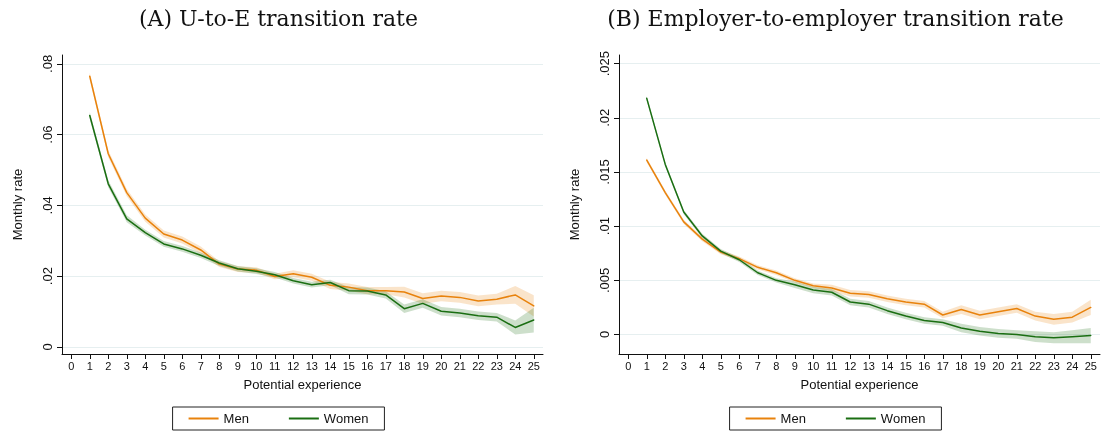  What do you see at coordinates (47, 63) in the screenshot?
I see `y-tick-label: .08` at bounding box center [47, 63].